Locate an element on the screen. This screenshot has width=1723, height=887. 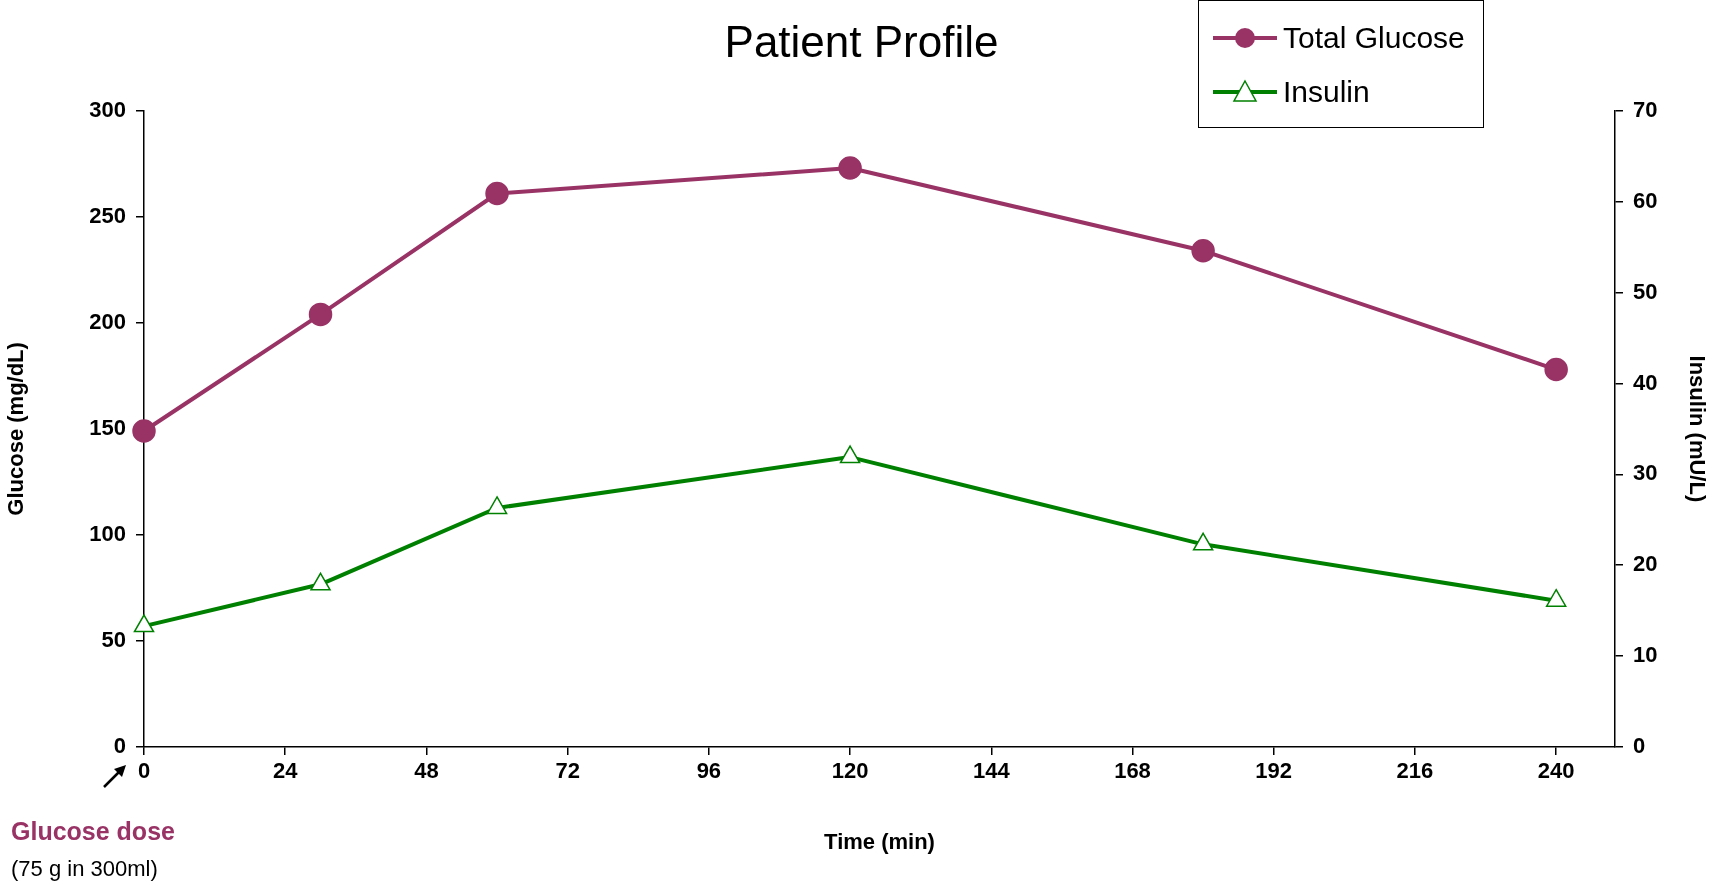
y2-tick-label: 50 is located at coordinates (1645, 291).